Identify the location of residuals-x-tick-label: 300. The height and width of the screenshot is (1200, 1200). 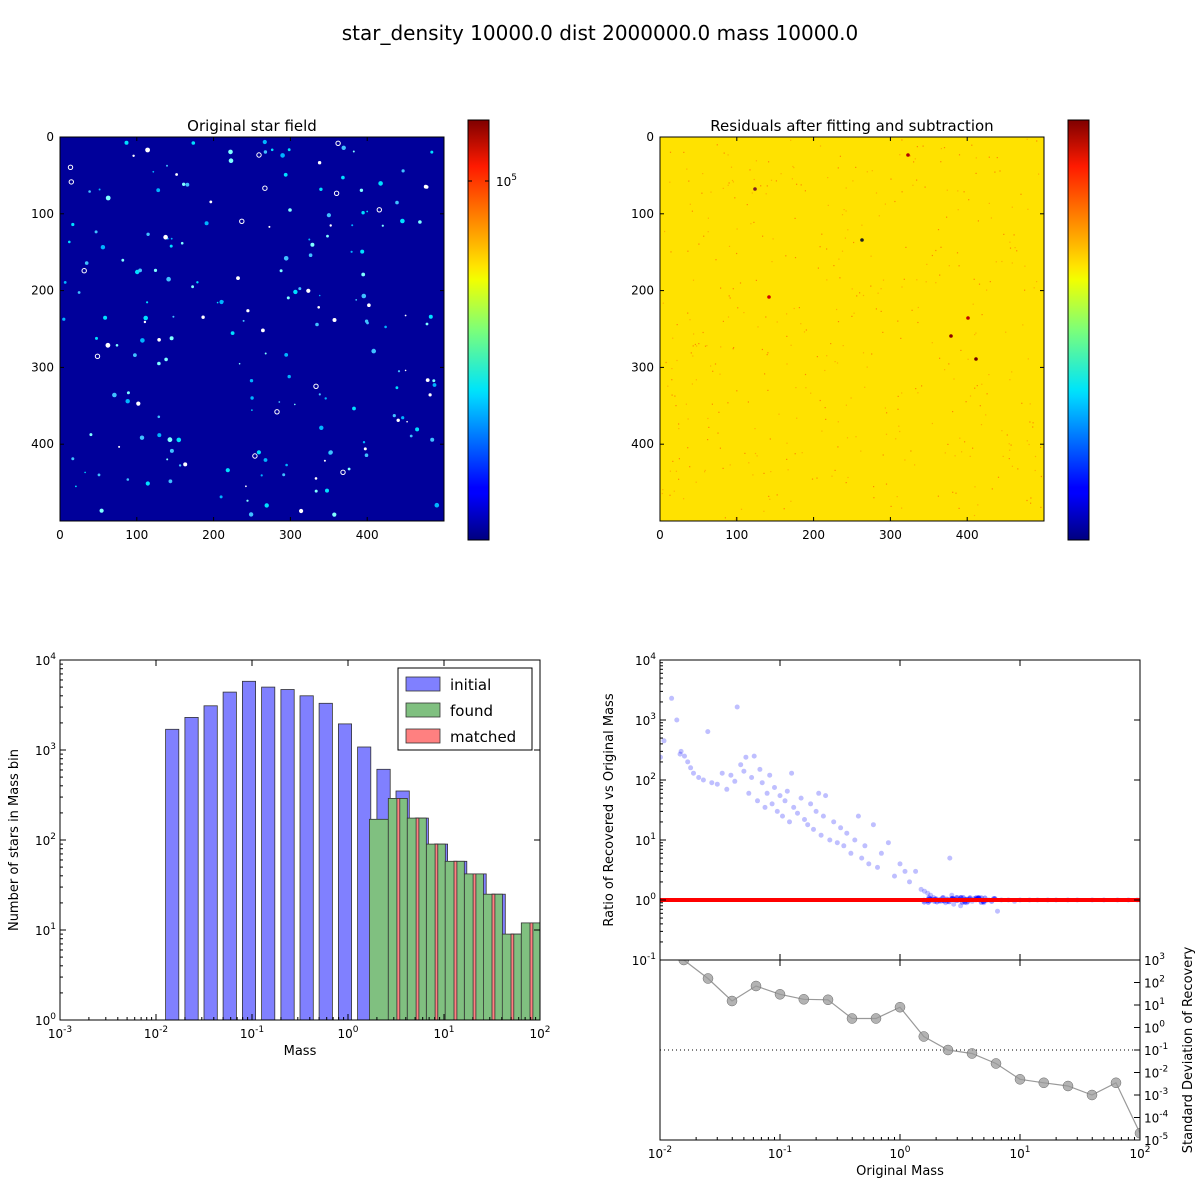
(890, 535).